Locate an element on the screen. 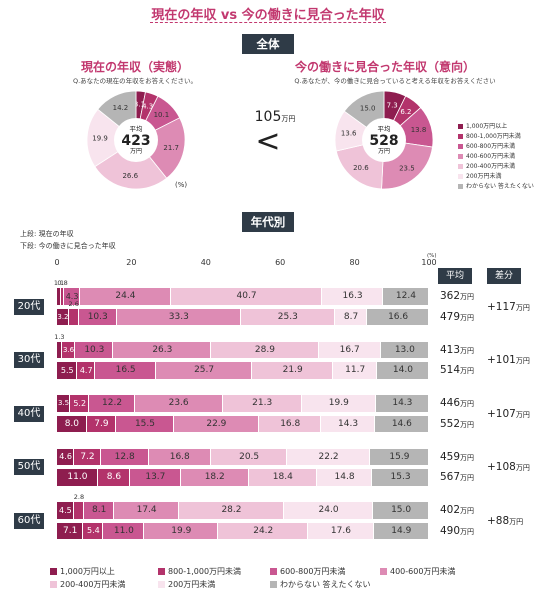 The image size is (536, 598). bar-row: 4.5 2.8 8.1 17.4 28.2 24.0 15.0 is located at coordinates (243, 506).